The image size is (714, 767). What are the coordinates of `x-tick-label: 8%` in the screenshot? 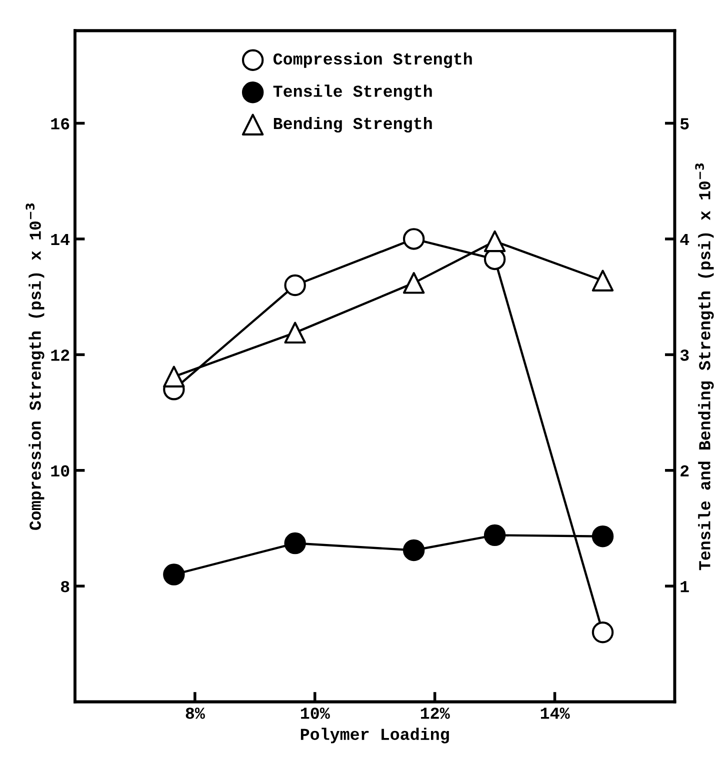 It's located at (195, 713).